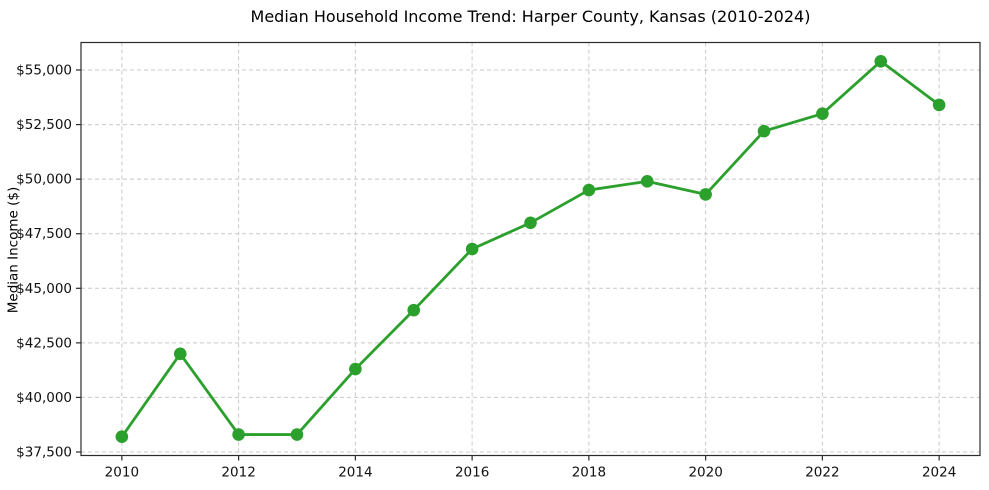 The height and width of the screenshot is (490, 989). Describe the element at coordinates (472, 473) in the screenshot. I see `x-tick-label-2016: 2016` at that location.